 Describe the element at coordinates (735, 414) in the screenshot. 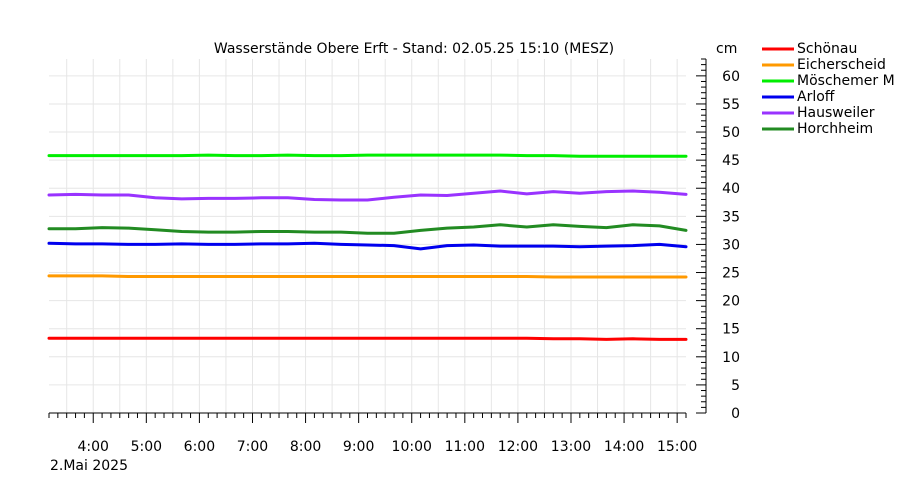

I see `y-tick-label: 0` at that location.